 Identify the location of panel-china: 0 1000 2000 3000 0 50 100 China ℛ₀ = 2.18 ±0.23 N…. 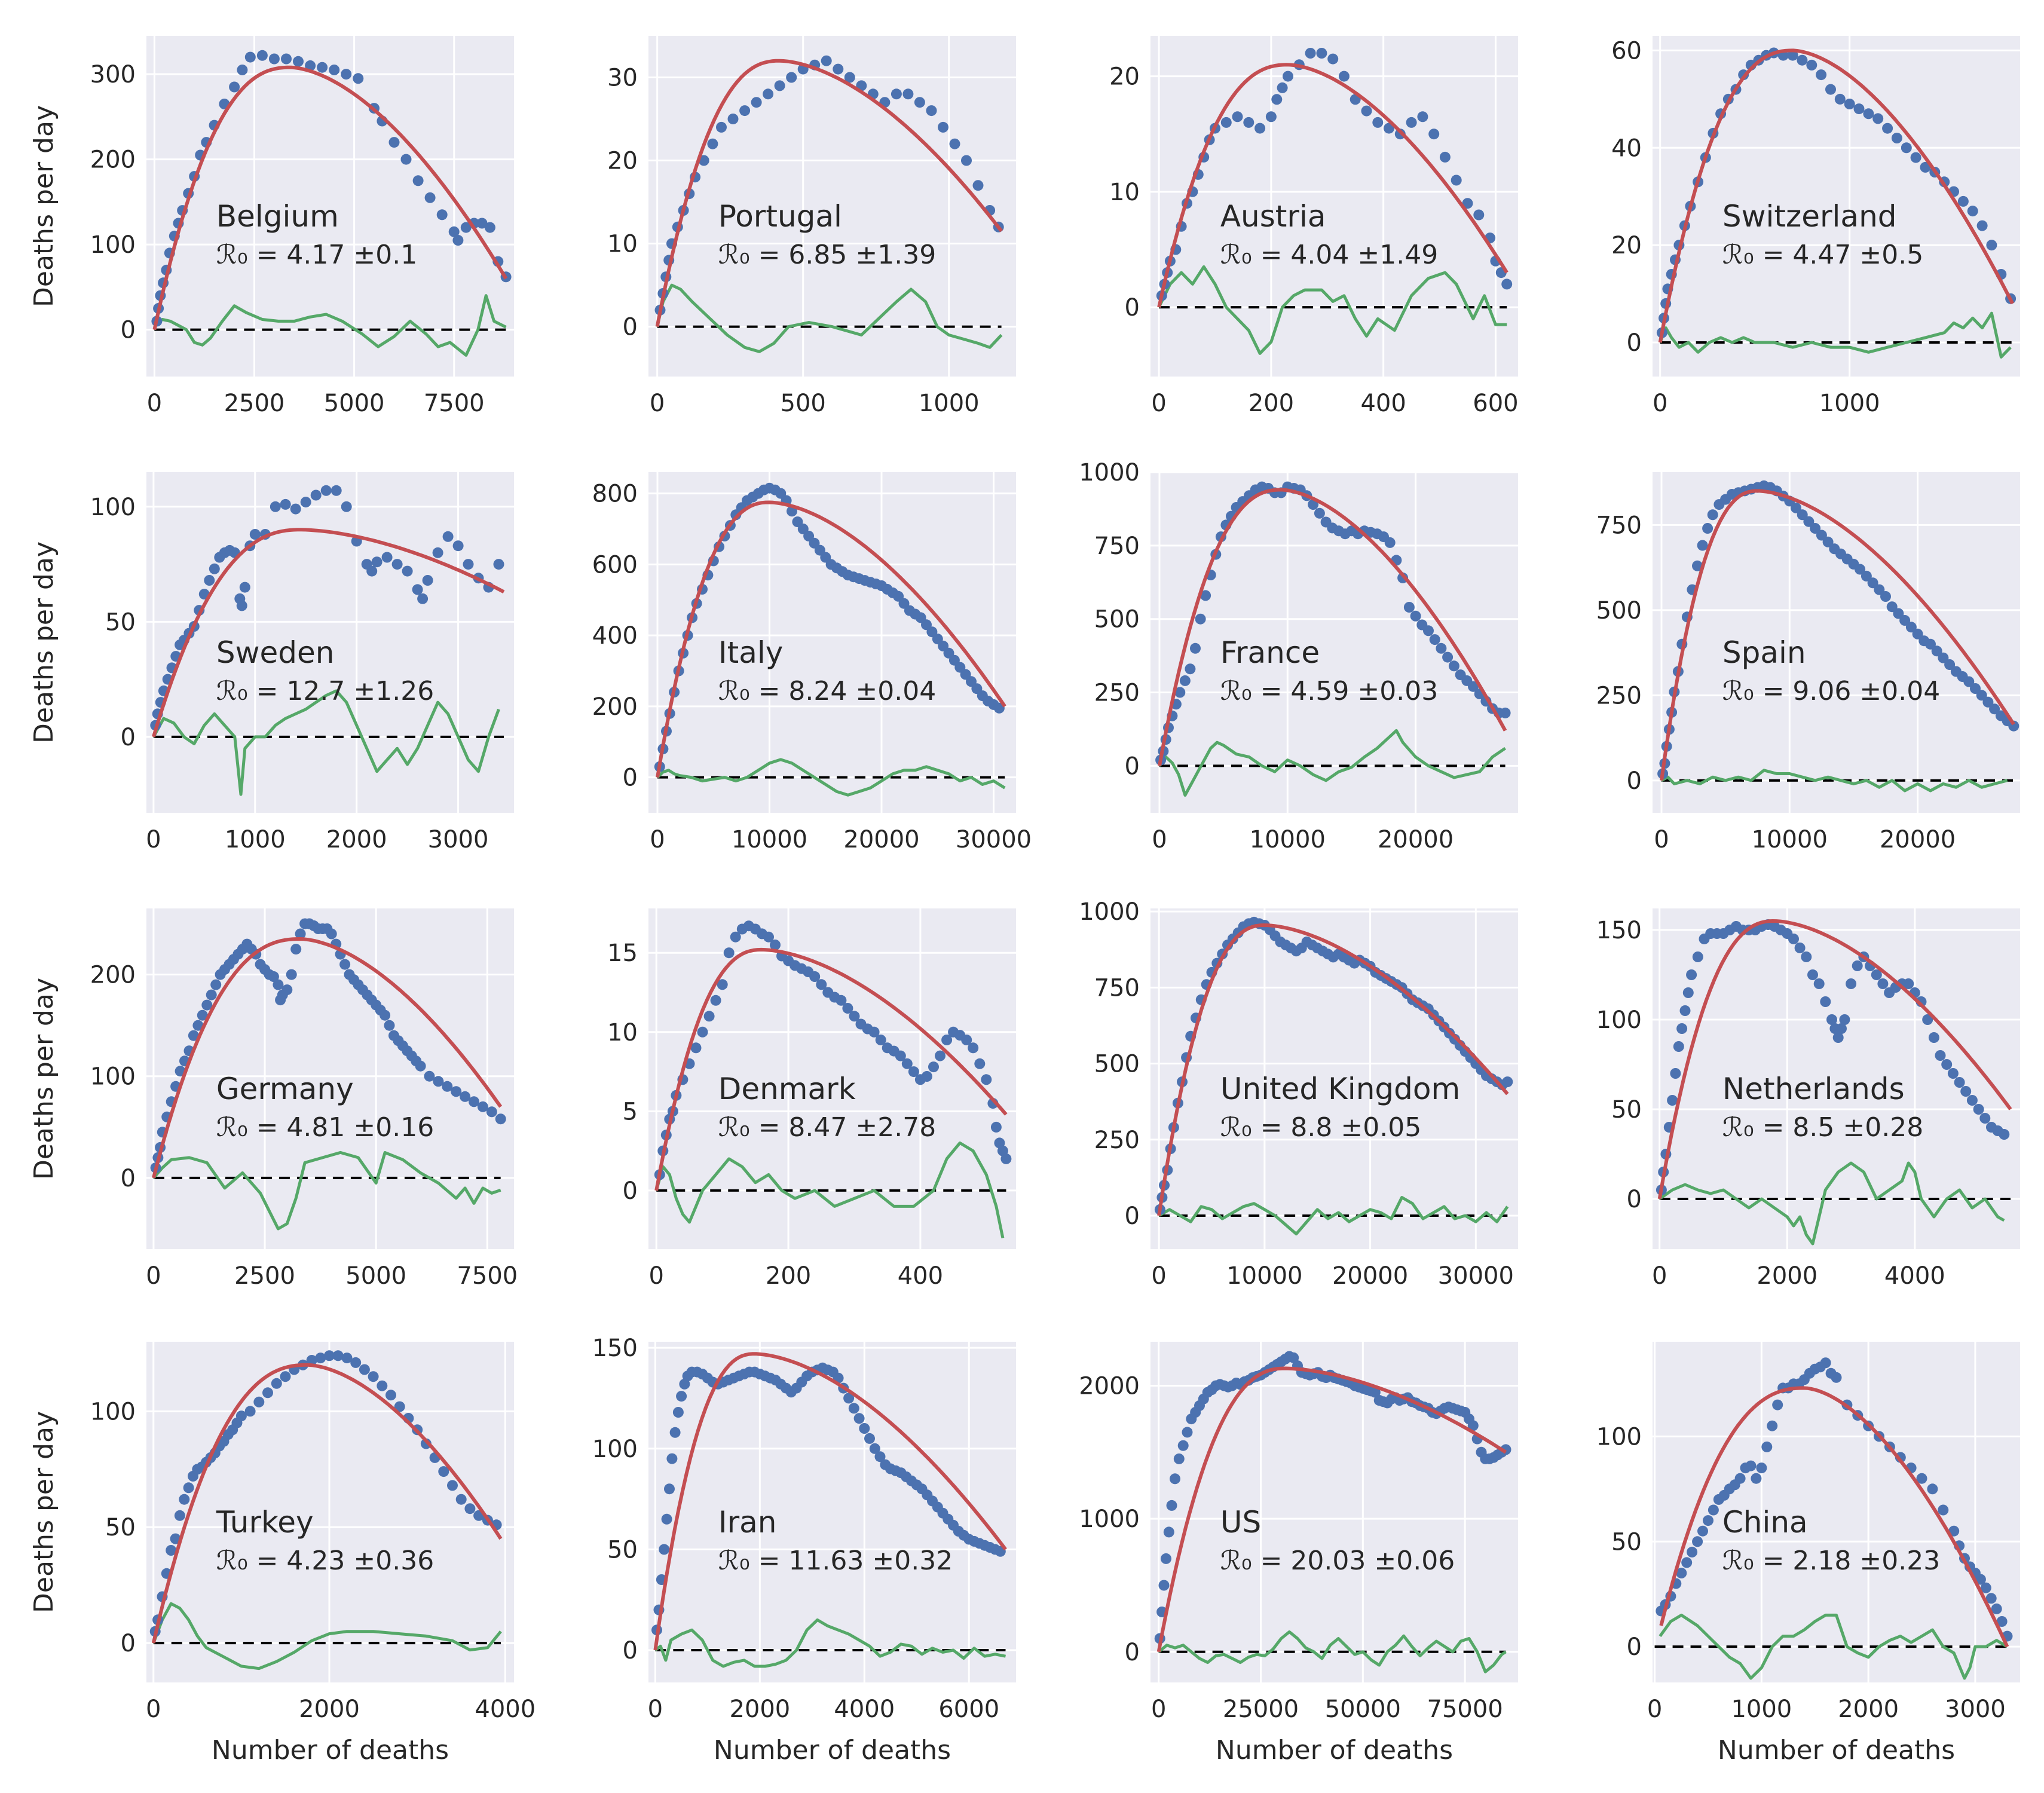
(1808, 1554).